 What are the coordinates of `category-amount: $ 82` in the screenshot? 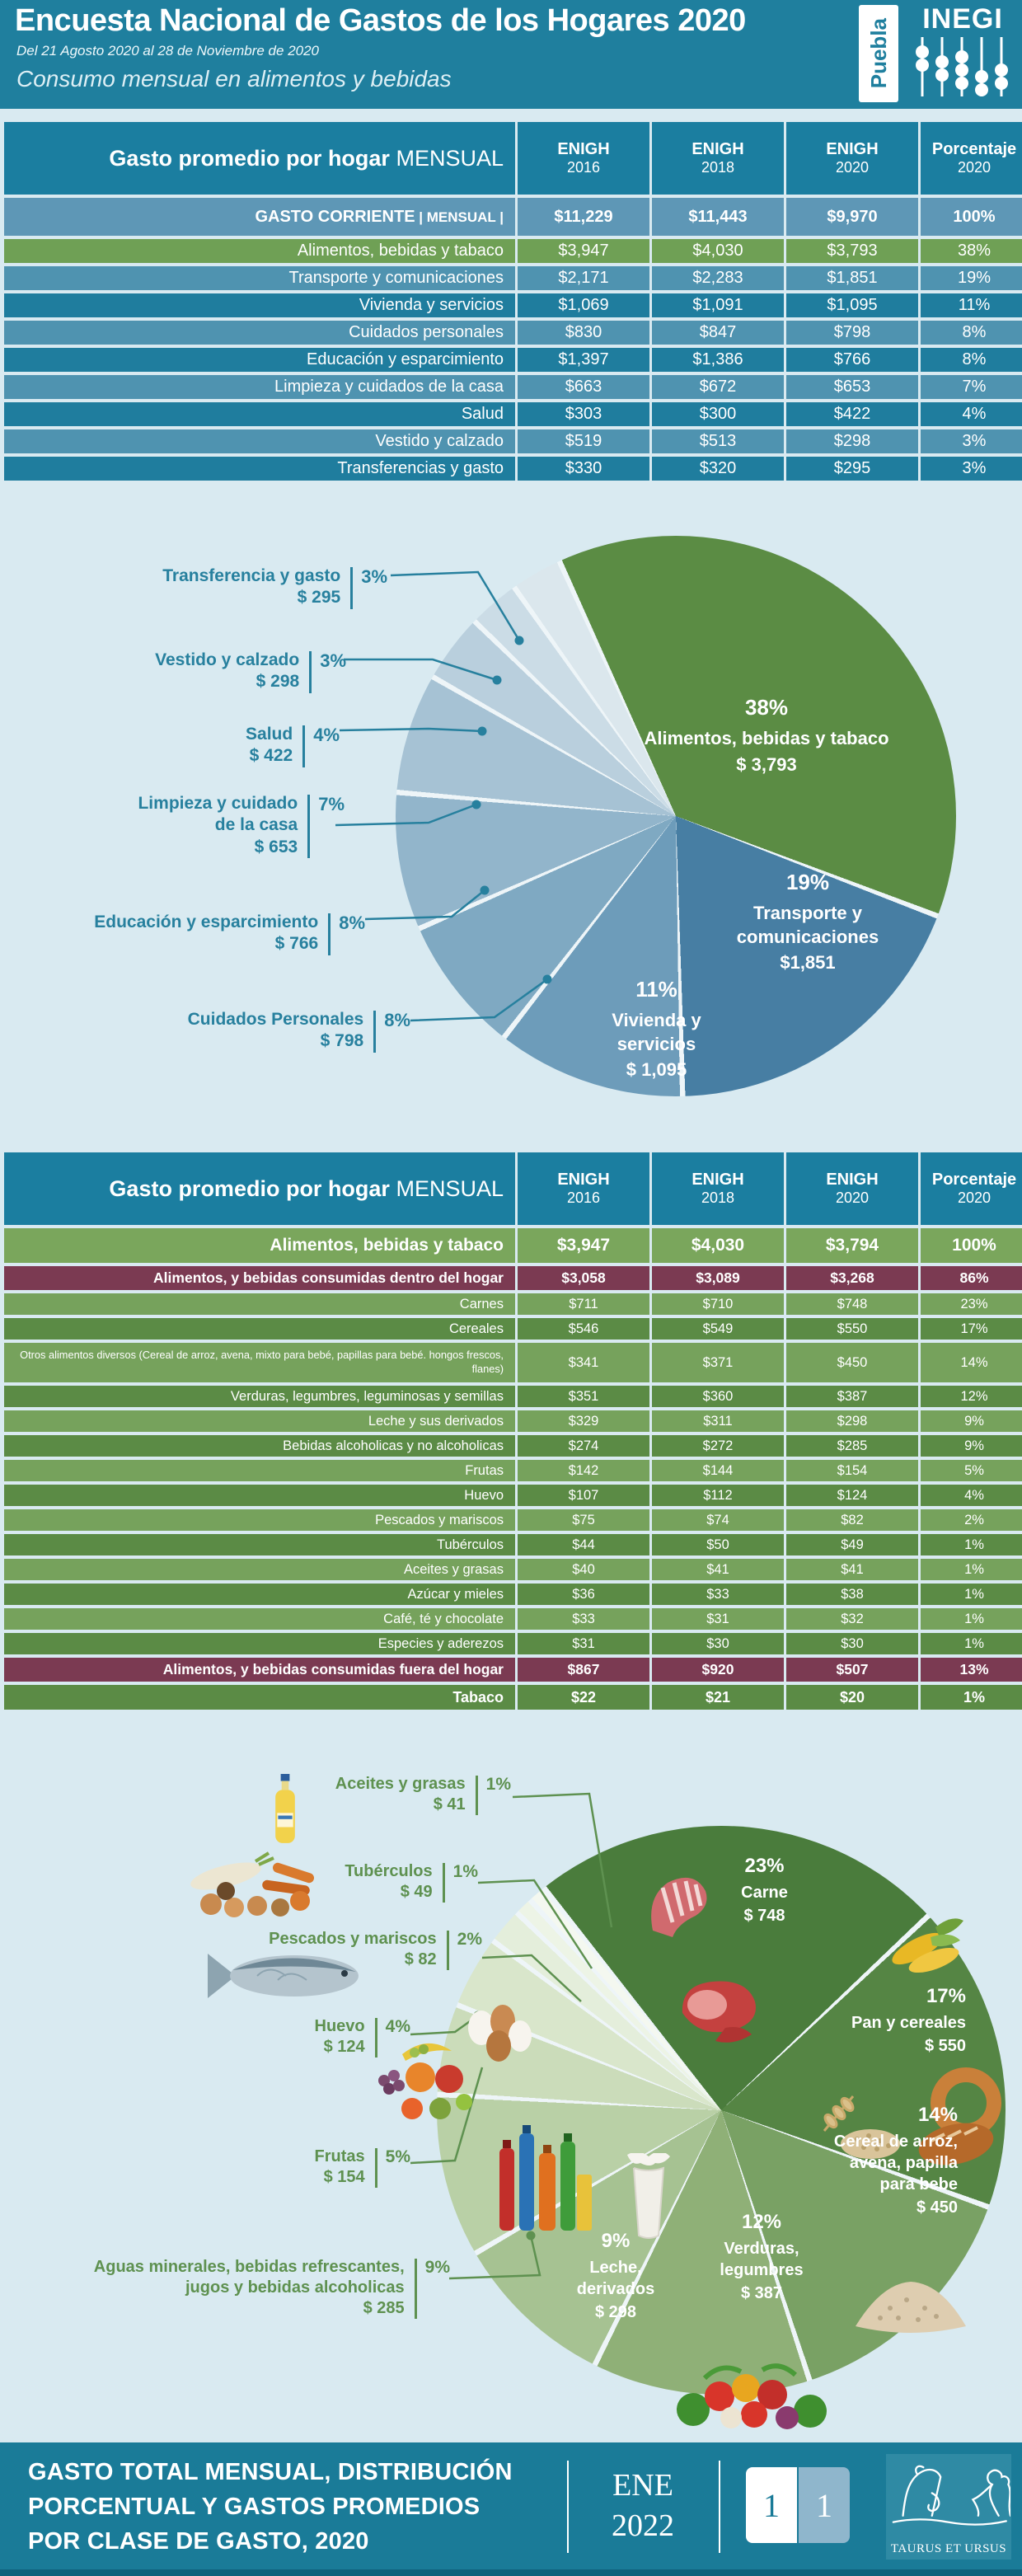 It's located at (420, 1959).